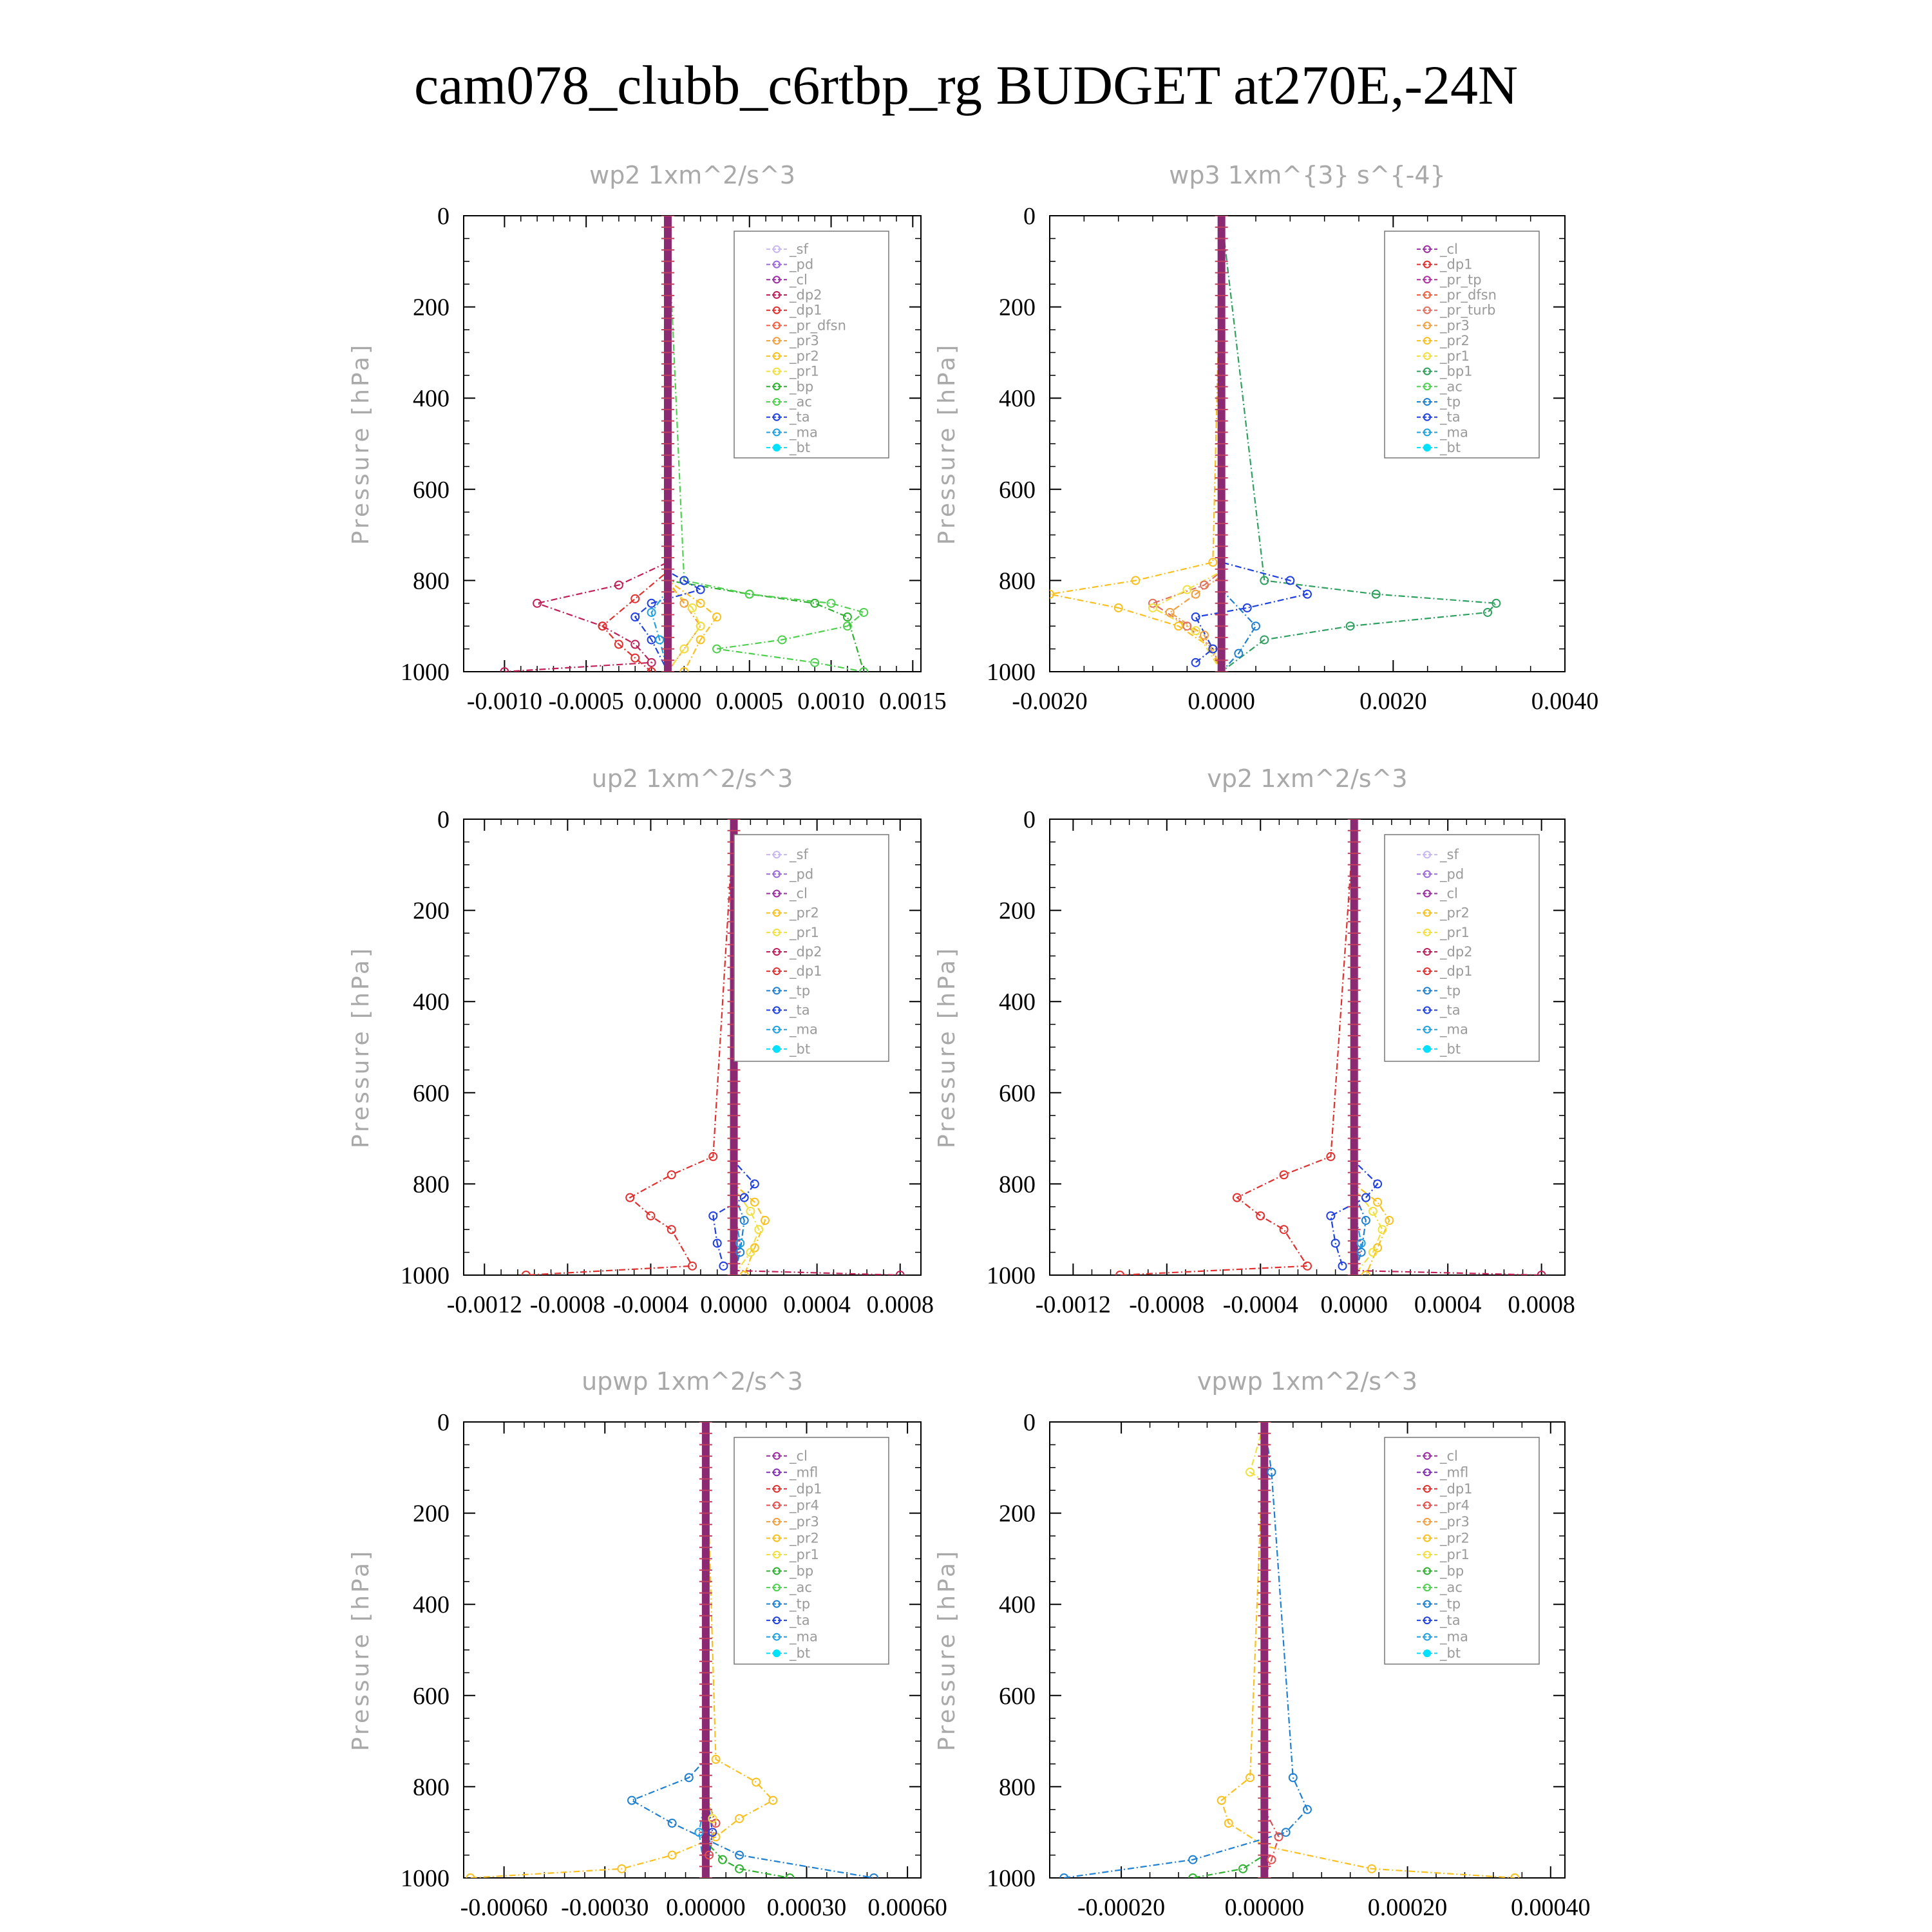  What do you see at coordinates (1454, 1538) in the screenshot?
I see `legend-entry: _pr2` at bounding box center [1454, 1538].